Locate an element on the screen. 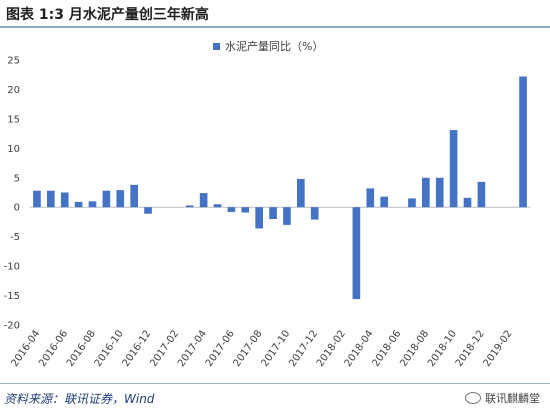 The height and width of the screenshot is (420, 550). y-tick-label: 0 is located at coordinates (17, 208).